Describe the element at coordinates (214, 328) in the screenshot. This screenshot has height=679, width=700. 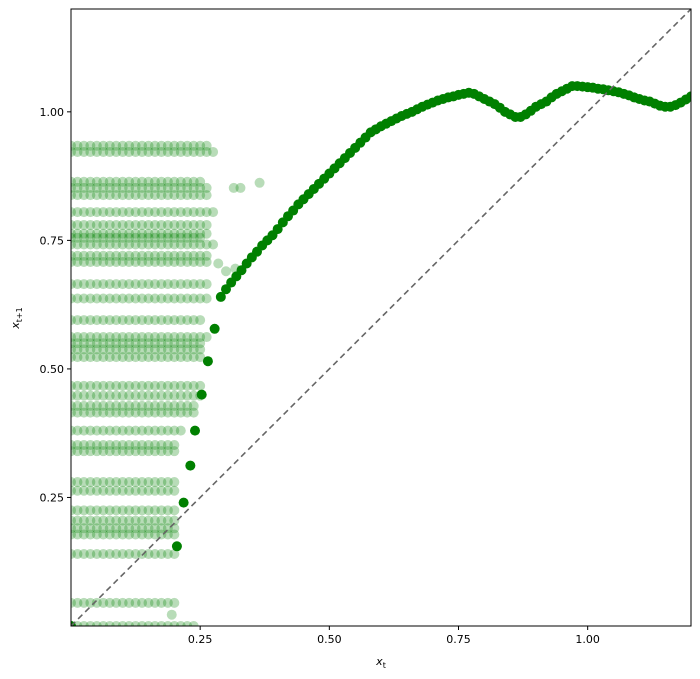
I see `main-point` at that location.